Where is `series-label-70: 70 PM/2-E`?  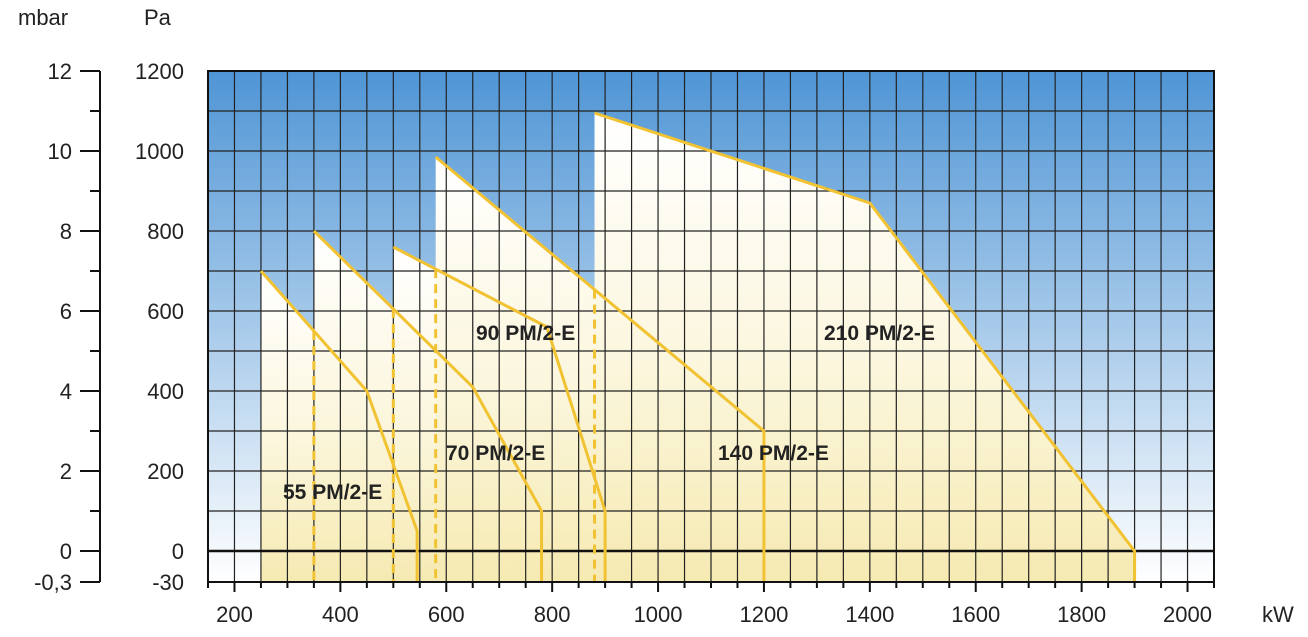 series-label-70: 70 PM/2-E is located at coordinates (495, 453).